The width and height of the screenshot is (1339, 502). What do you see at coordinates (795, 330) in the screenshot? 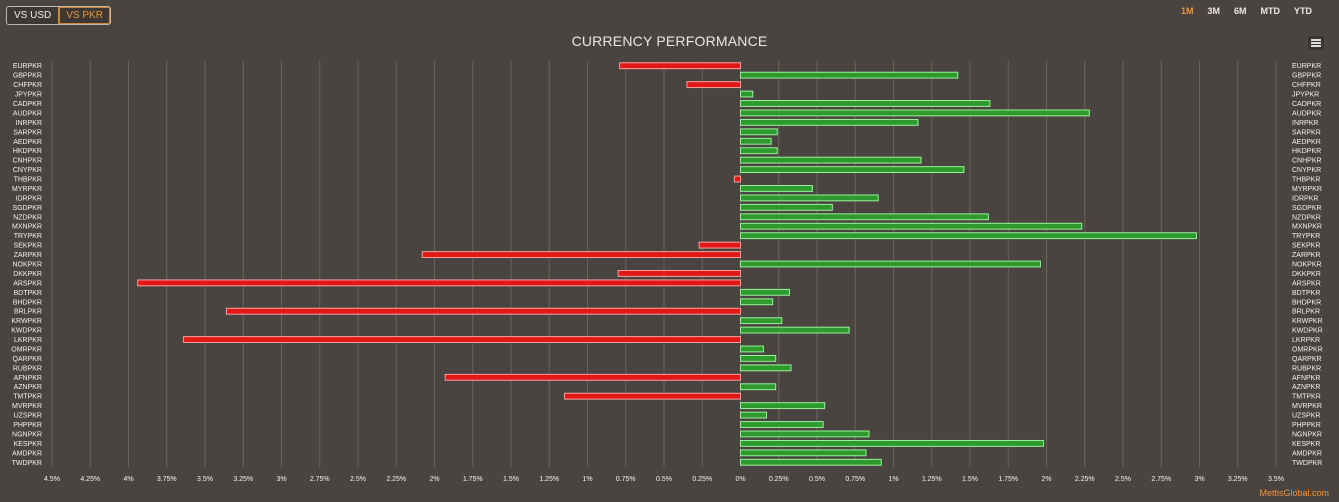
I see `bar-kwdpkr` at bounding box center [795, 330].